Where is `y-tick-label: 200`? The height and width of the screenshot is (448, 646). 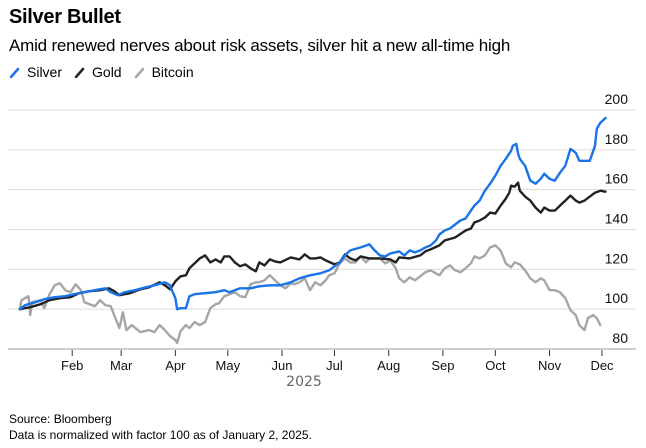
y-tick-label: 200 is located at coordinates (617, 99).